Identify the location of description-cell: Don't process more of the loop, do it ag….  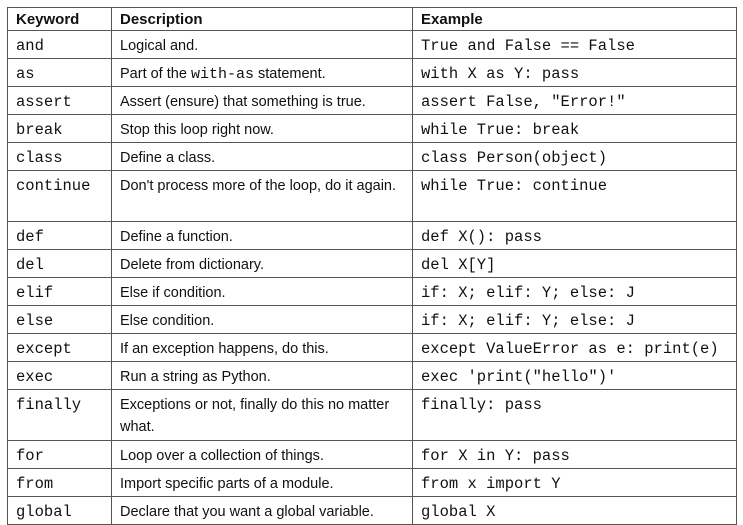
(262, 196).